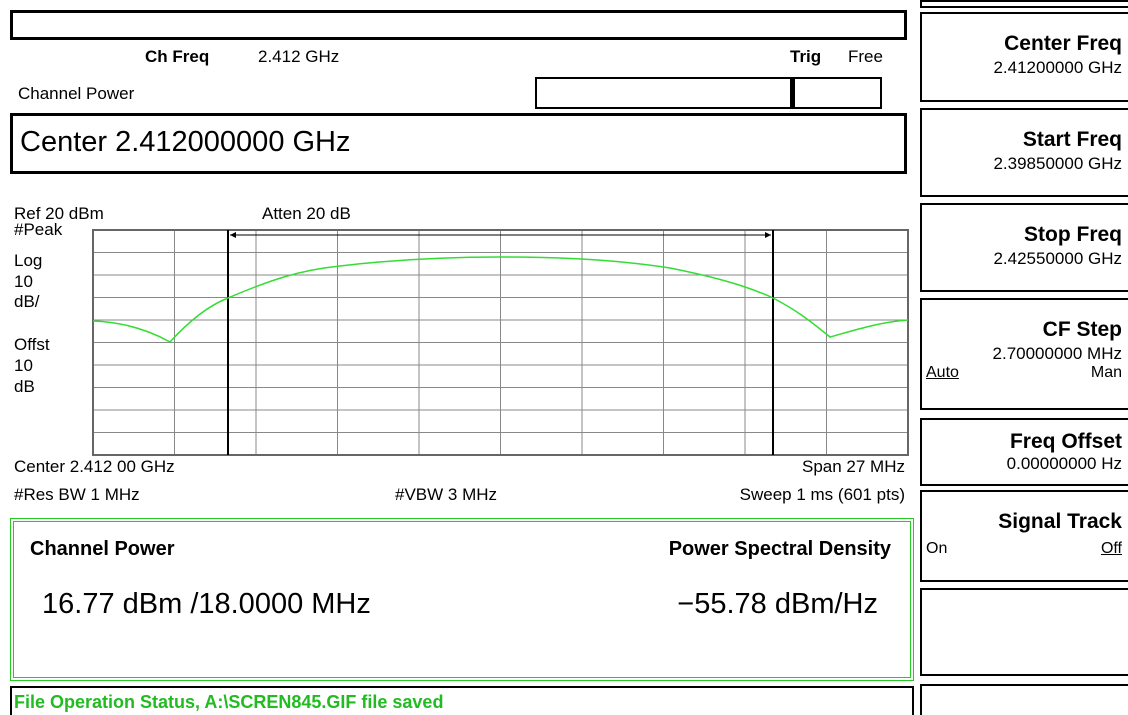  What do you see at coordinates (1082, 329) in the screenshot?
I see `softkey-title: CF Step` at bounding box center [1082, 329].